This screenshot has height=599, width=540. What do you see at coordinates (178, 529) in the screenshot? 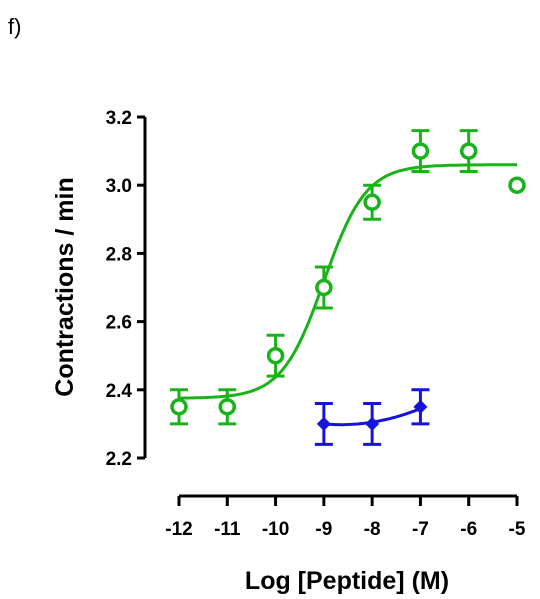
I see `x-tick-label: -12` at bounding box center [178, 529].